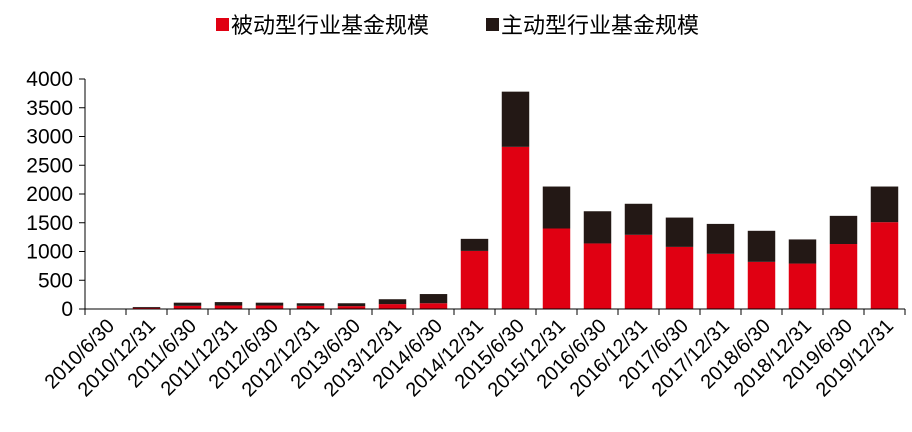 This screenshot has height=432, width=912. I want to click on legend-swatch-passive, so click(222, 24).